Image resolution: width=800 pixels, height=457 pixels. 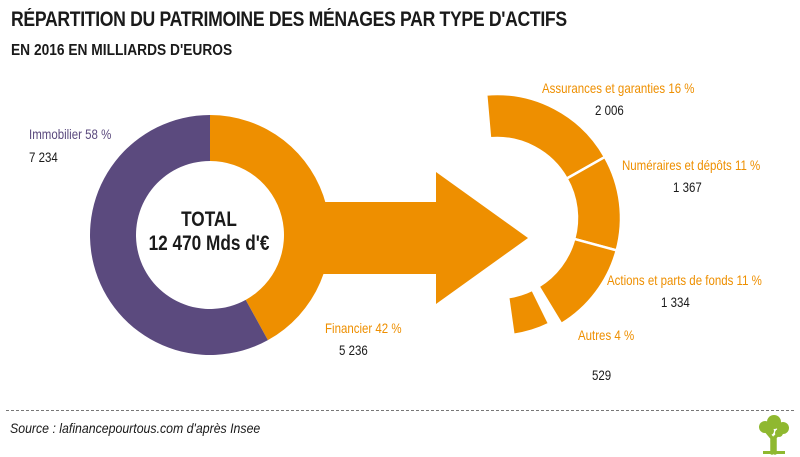 What do you see at coordinates (209, 219) in the screenshot?
I see `total-title: TOTAL` at bounding box center [209, 219].